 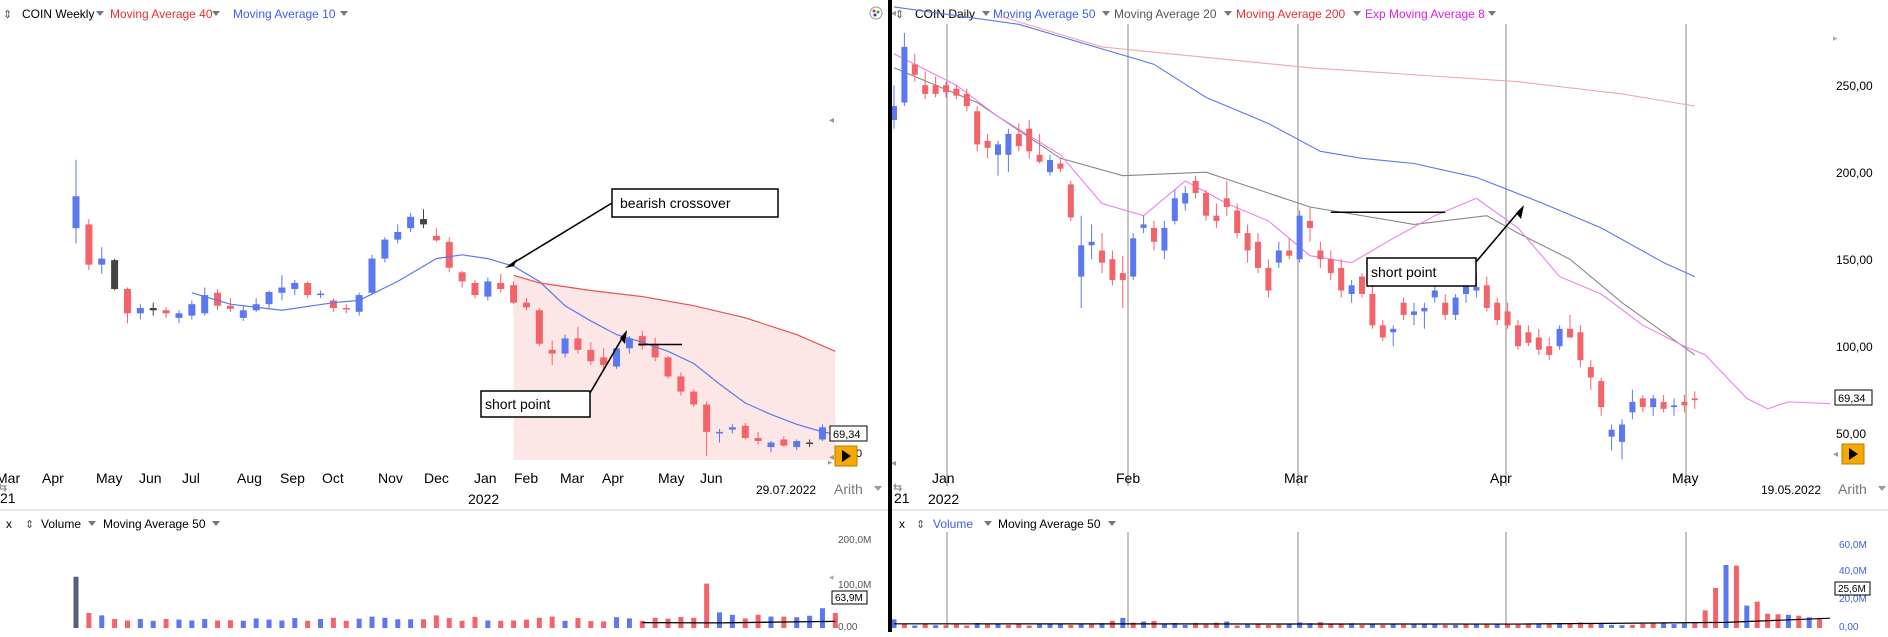 What do you see at coordinates (150, 478) in the screenshot?
I see `x-axis-month-label: Jun` at bounding box center [150, 478].